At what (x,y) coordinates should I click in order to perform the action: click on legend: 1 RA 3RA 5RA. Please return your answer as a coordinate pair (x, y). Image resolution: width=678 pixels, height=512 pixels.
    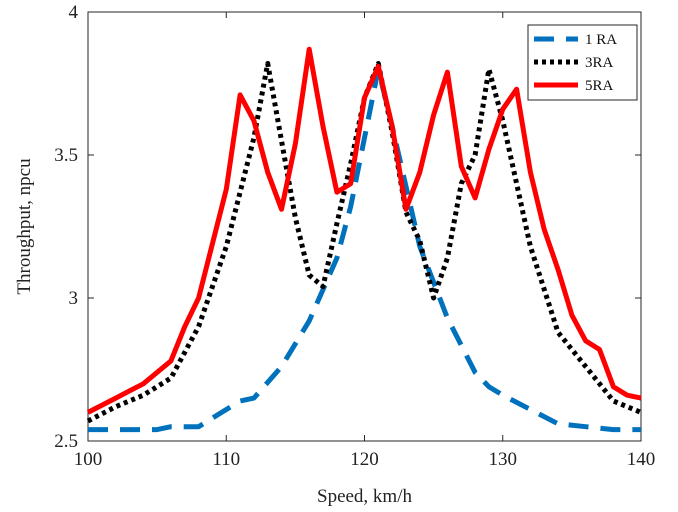
    Looking at the image, I should click on (582, 62).